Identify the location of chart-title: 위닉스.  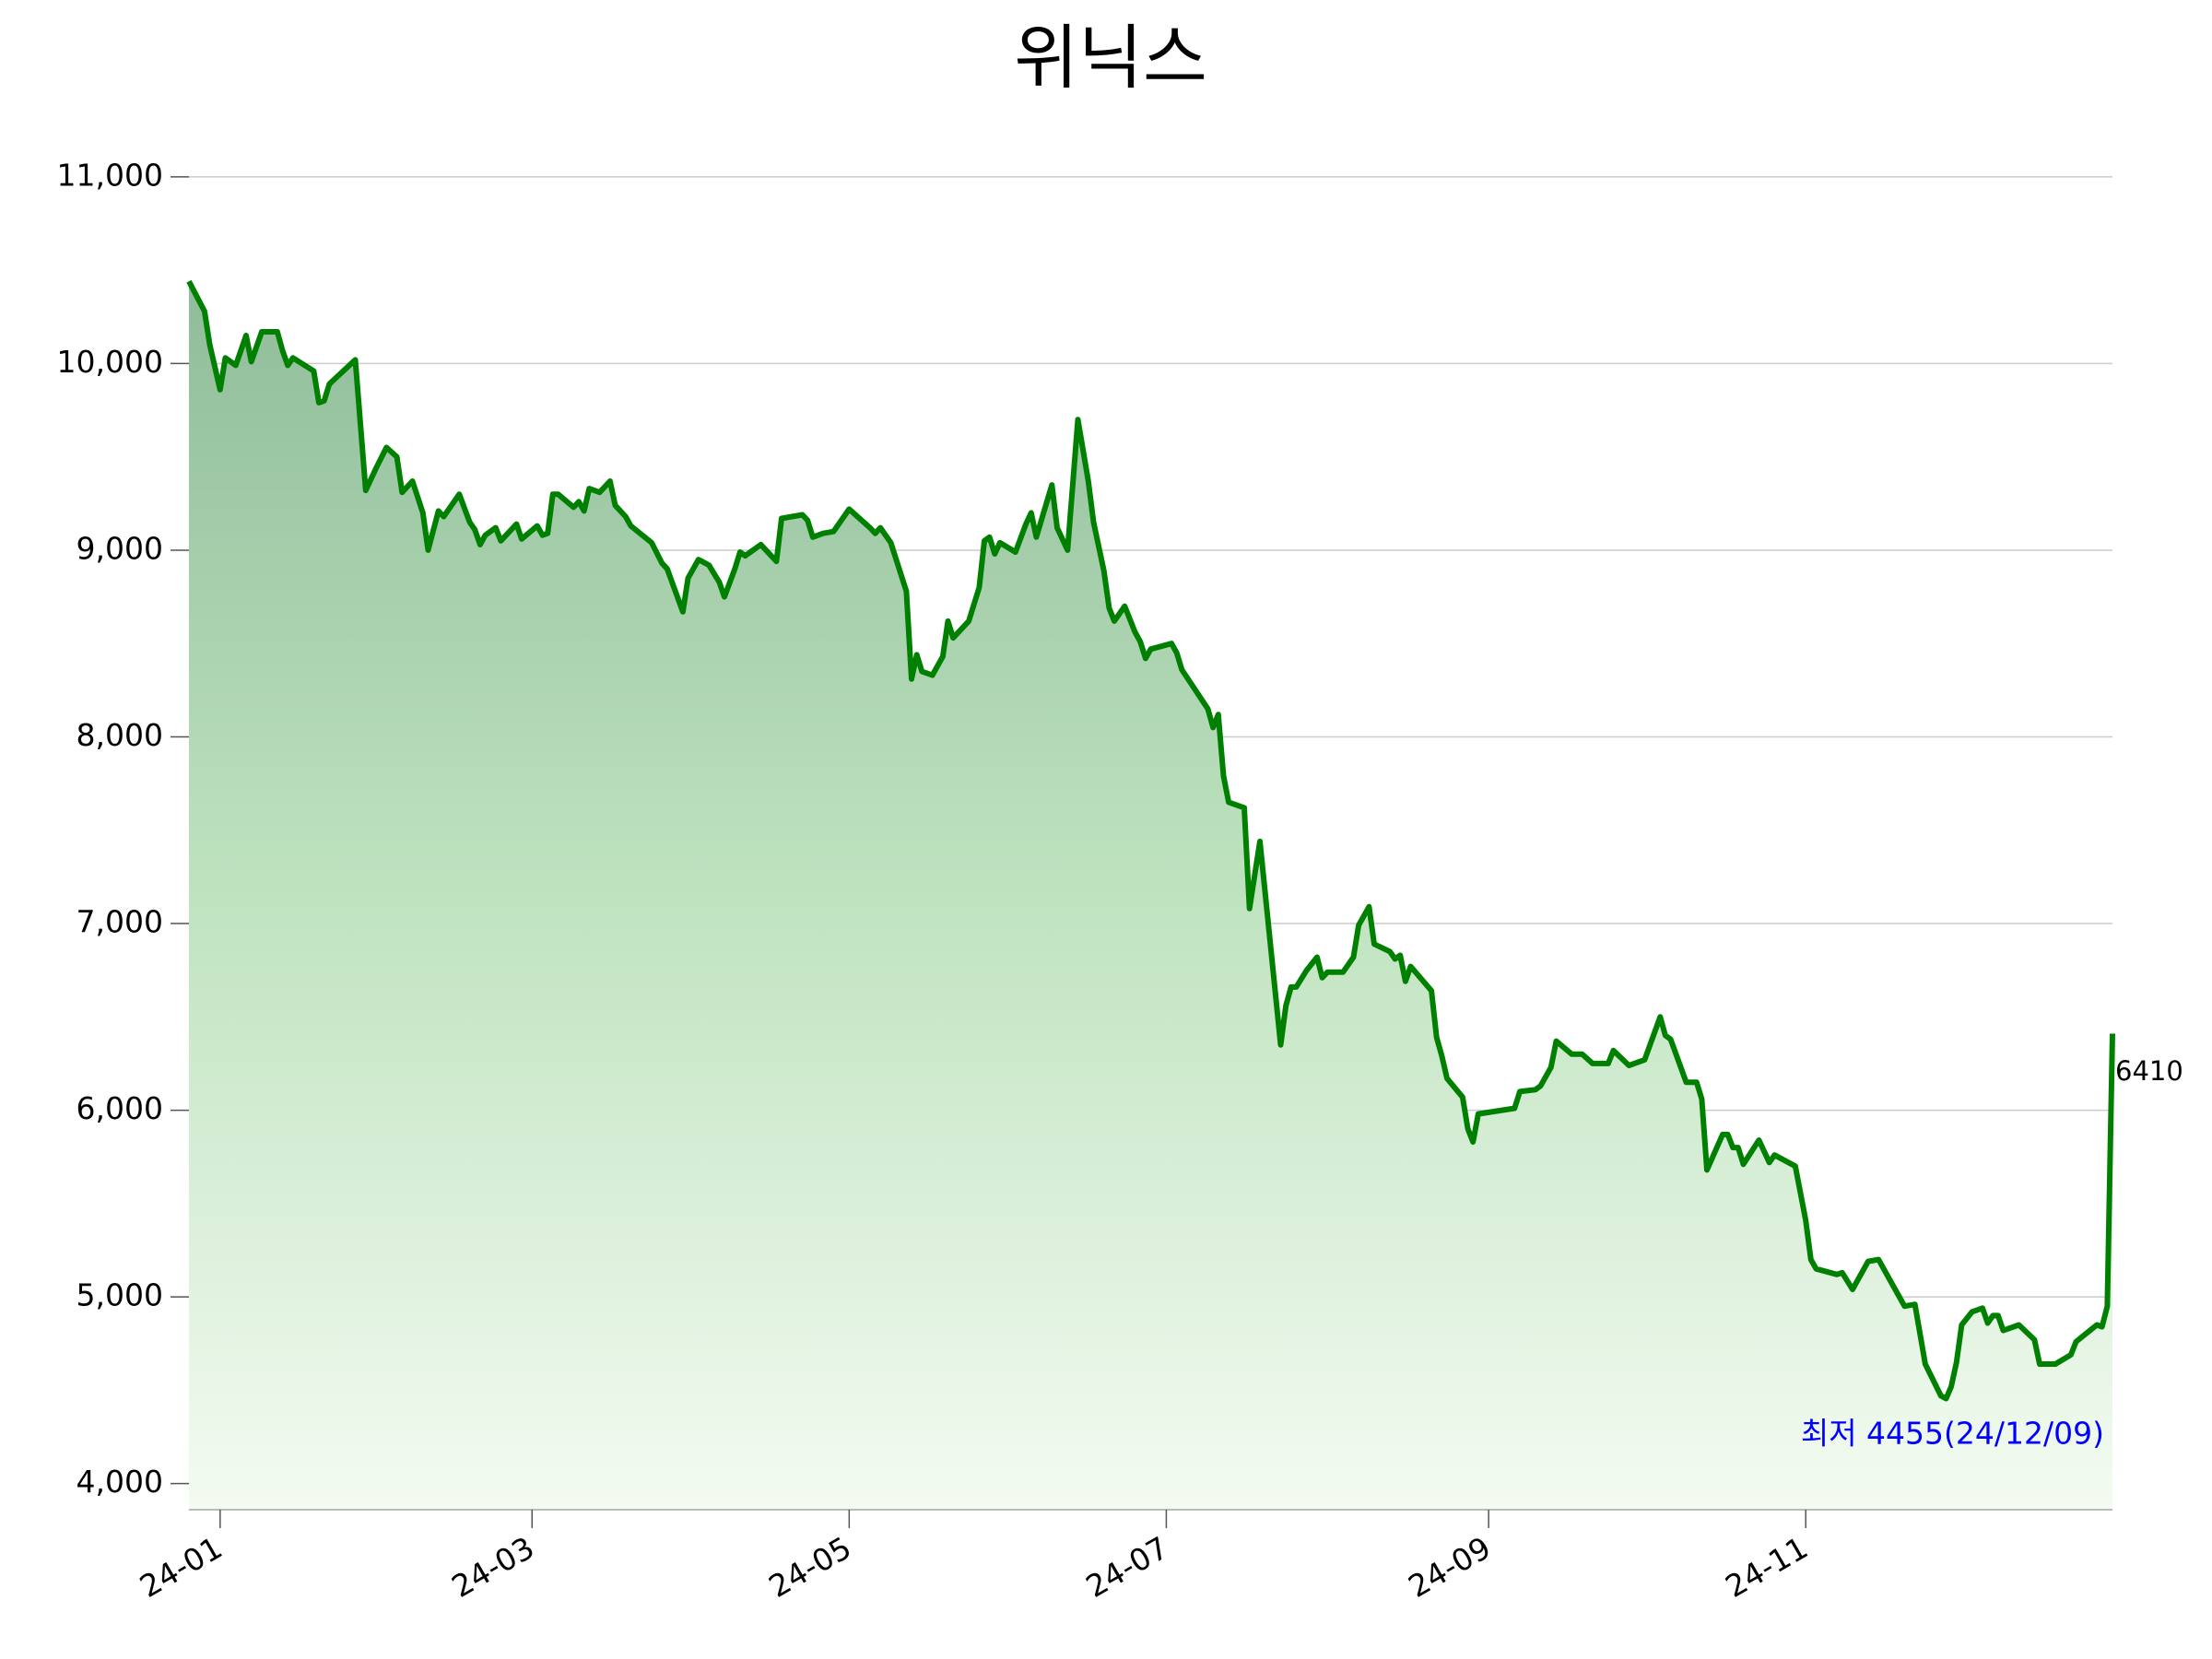
(1110, 58).